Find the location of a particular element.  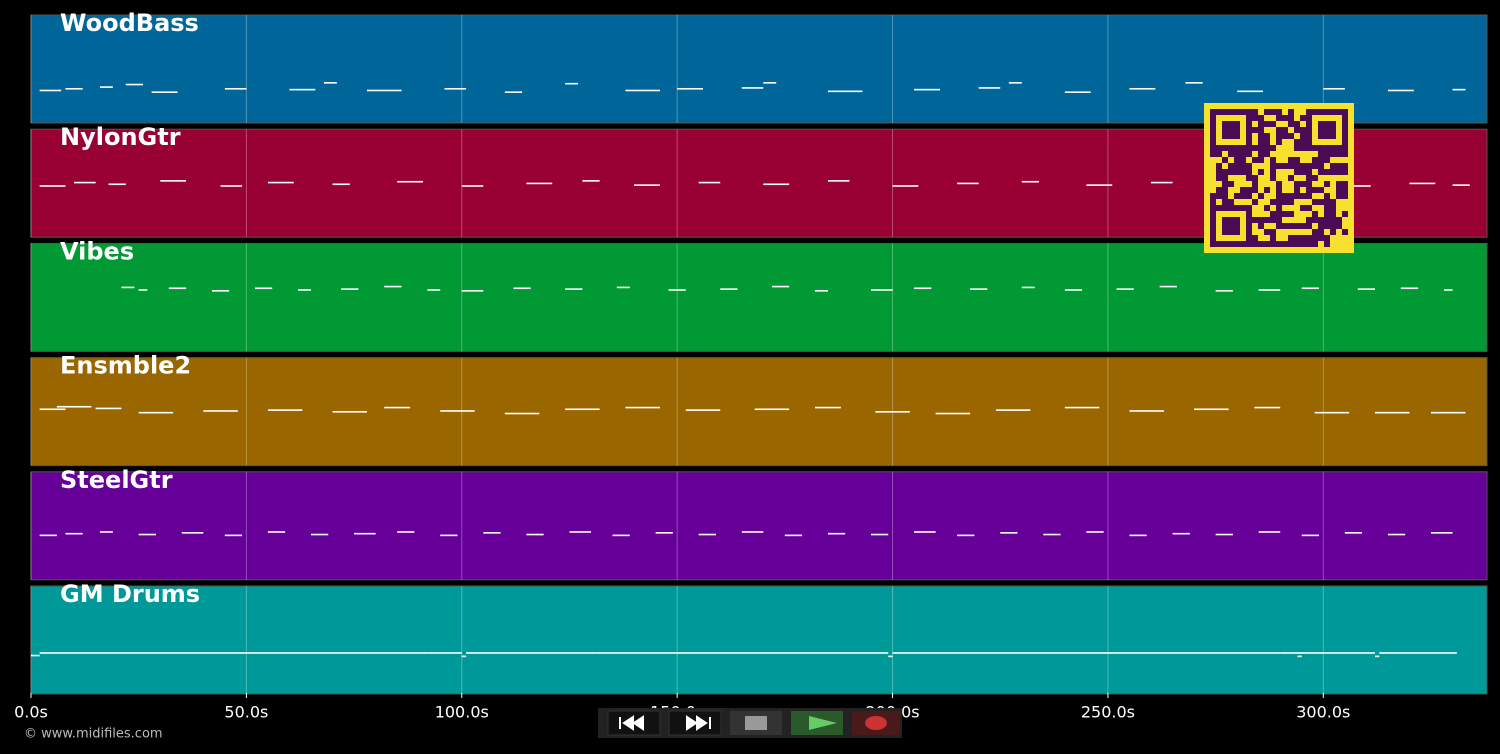

track-name: Ensmble2 is located at coordinates (125, 366).